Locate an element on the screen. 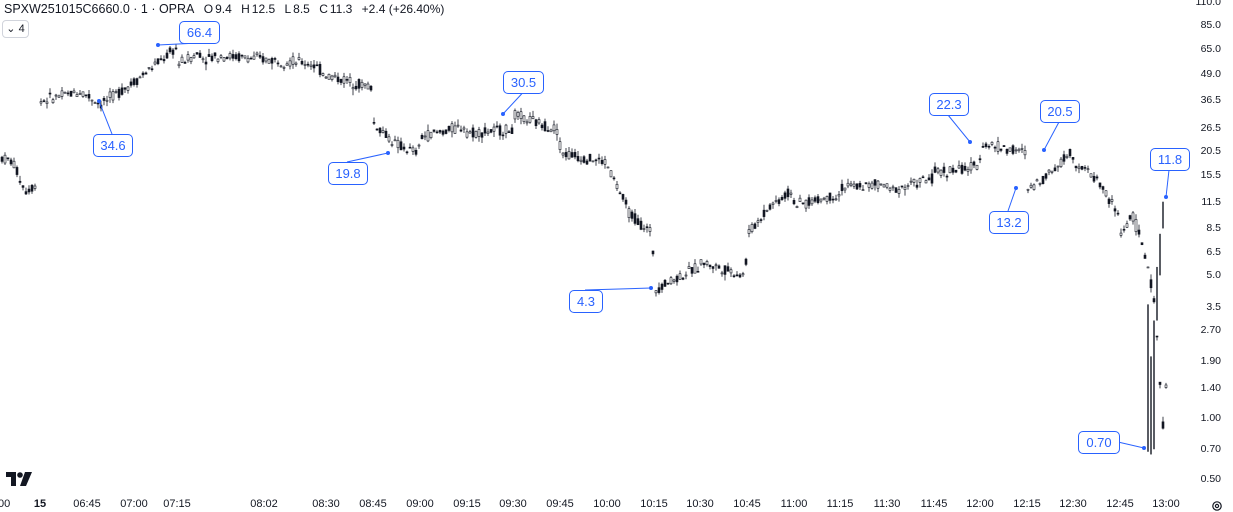 This screenshot has height=512, width=1233. settings-gear-icon is located at coordinates (1217, 506).